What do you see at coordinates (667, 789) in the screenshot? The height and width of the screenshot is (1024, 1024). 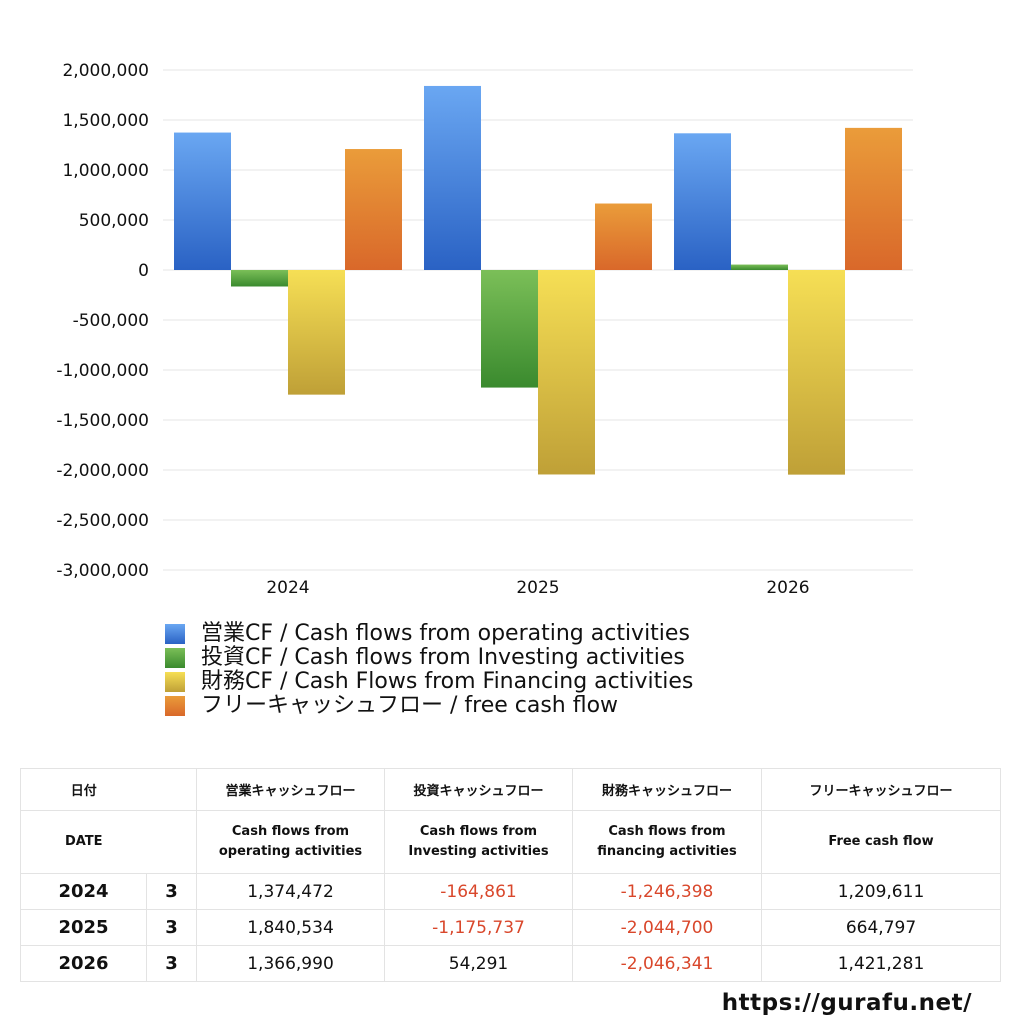 I see `header-financing-ja: 財務キャッシュフロー` at bounding box center [667, 789].